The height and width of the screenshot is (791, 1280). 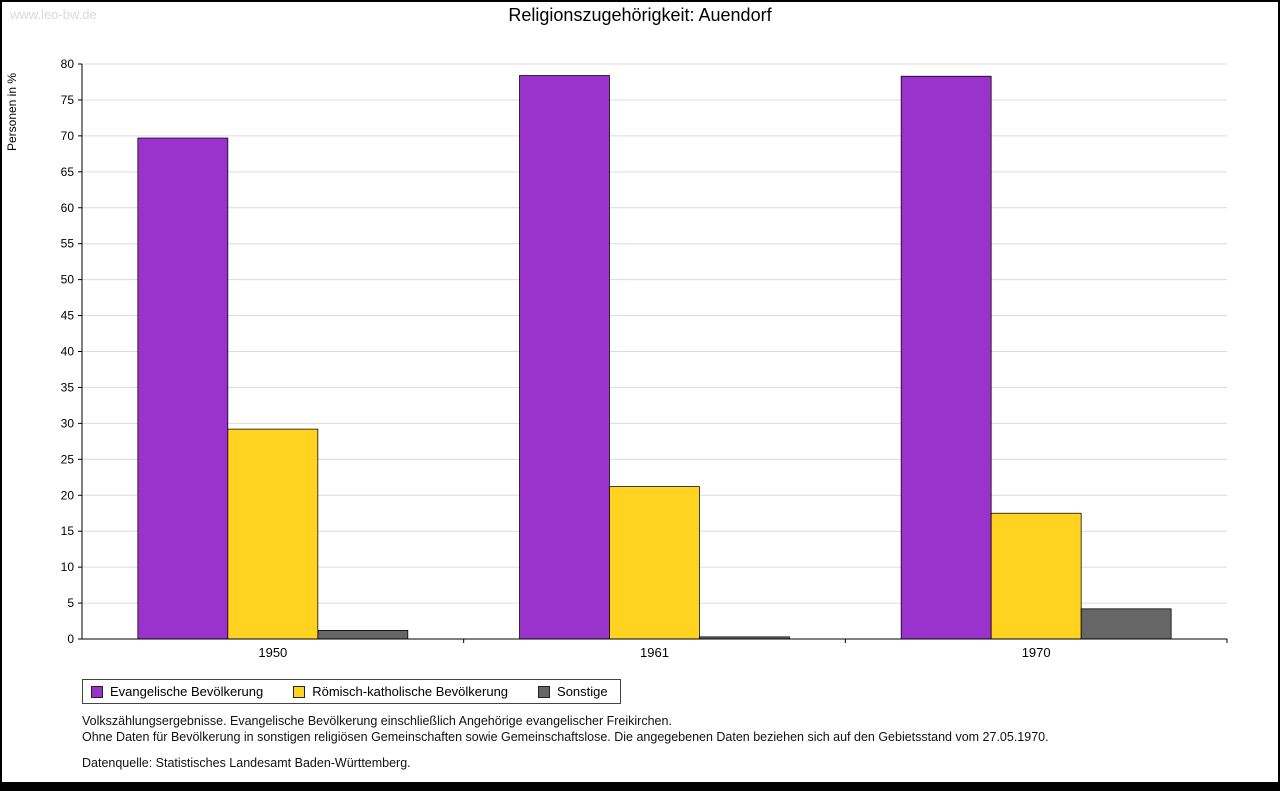 I want to click on y-tick-label: 55, so click(x=68, y=244).